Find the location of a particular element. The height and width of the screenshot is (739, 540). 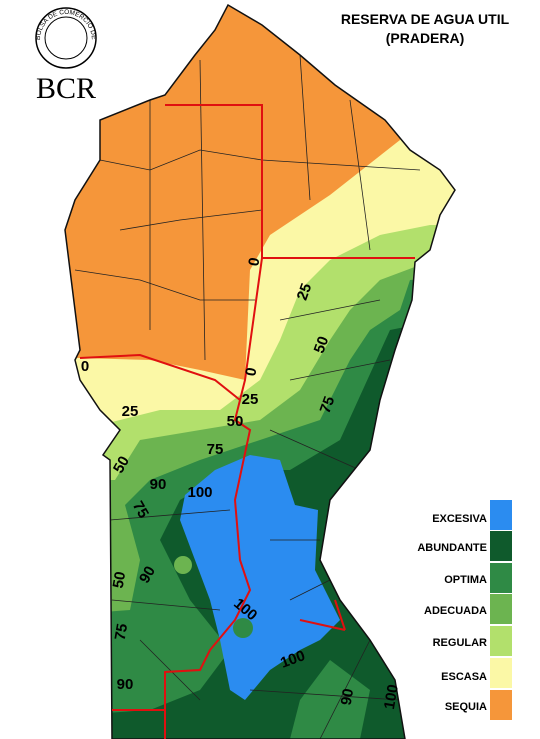

seal-outer is located at coordinates (66, 38).